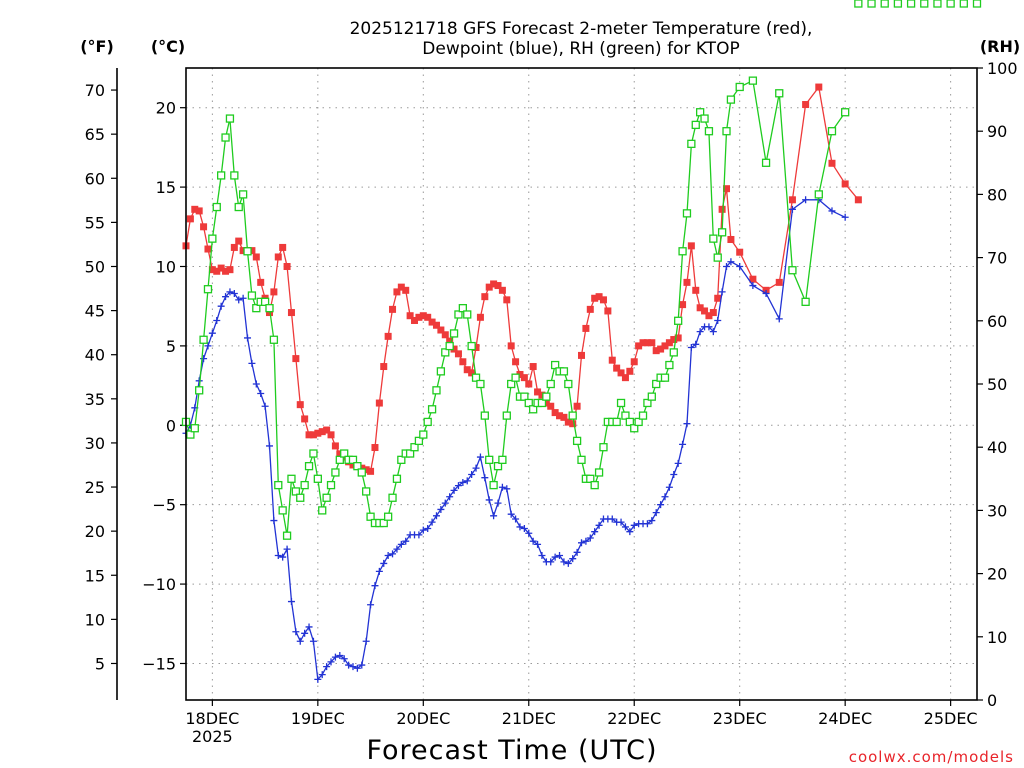 Image resolution: width=1024 pixels, height=768 pixels. Describe the element at coordinates (740, 718) in the screenshot. I see `x-tick-label: 23DEC` at that location.